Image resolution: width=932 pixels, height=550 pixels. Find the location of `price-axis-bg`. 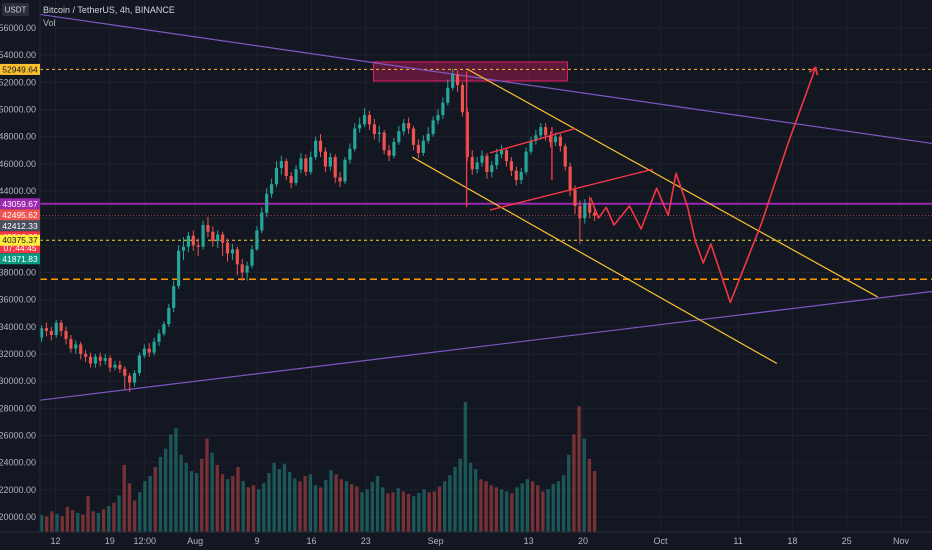

price-axis-bg is located at coordinates (20, 266).